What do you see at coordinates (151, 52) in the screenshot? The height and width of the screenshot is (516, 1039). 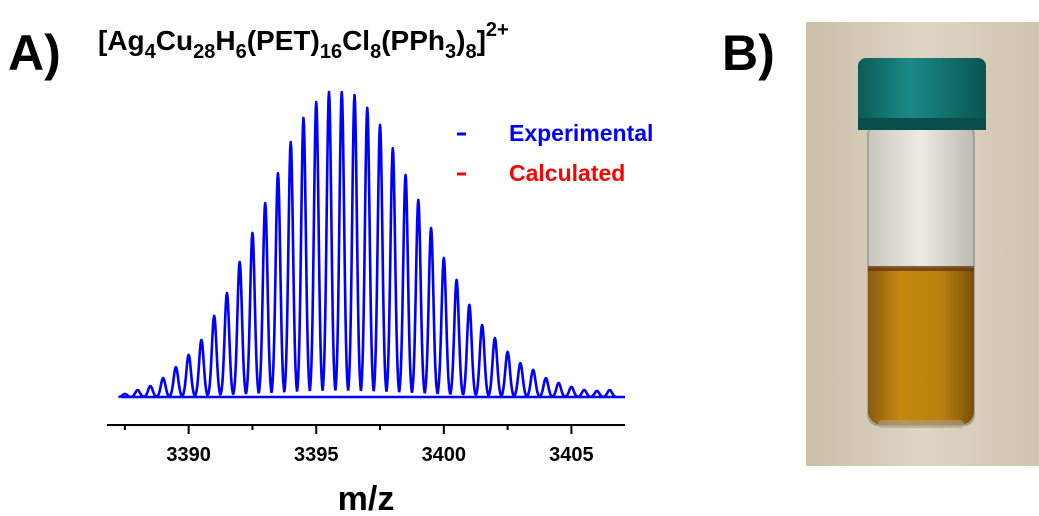 I see `title-part: 4` at bounding box center [151, 52].